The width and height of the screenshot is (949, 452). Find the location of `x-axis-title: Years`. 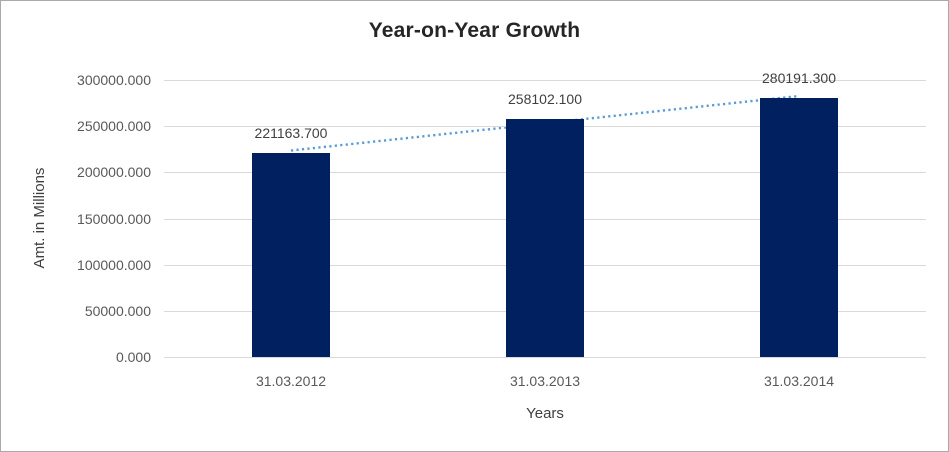

x-axis-title: Years is located at coordinates (545, 413).